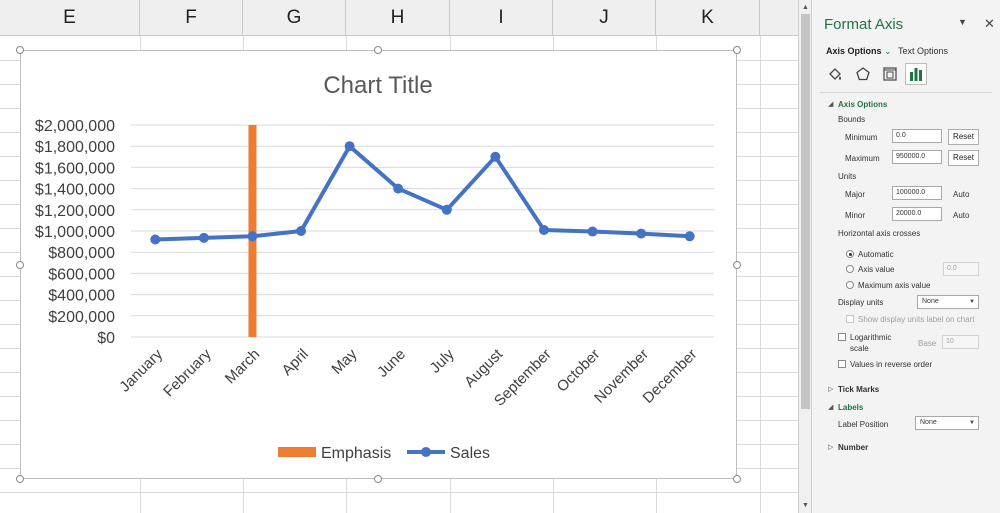 The height and width of the screenshot is (513, 1000). I want to click on reverse-order-checkbox, so click(842, 364).